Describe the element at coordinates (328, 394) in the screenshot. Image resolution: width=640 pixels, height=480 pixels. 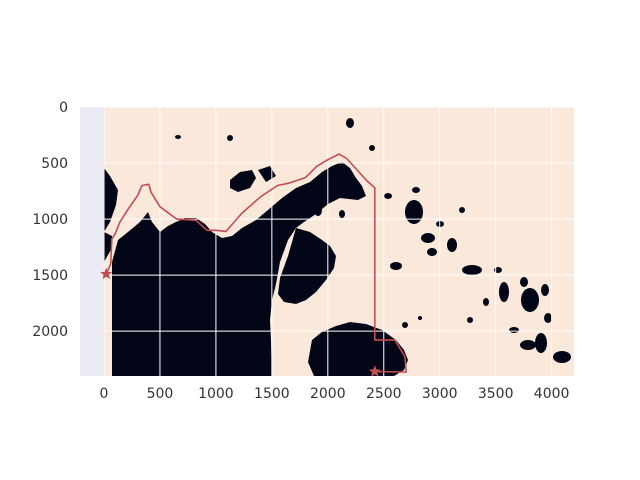
I see `x-tick-label: 2000` at that location.